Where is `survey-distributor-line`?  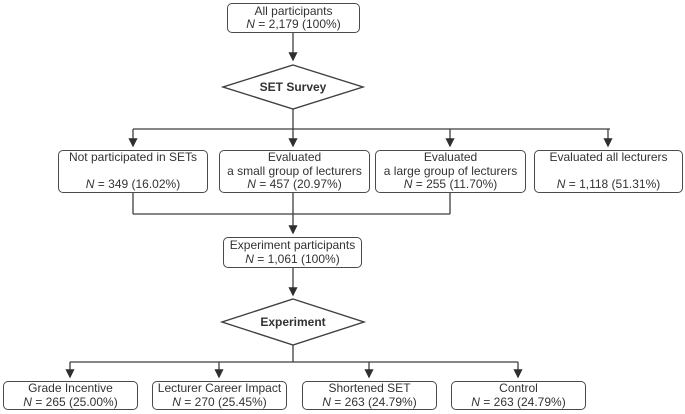
survey-distributor-line is located at coordinates (371, 119).